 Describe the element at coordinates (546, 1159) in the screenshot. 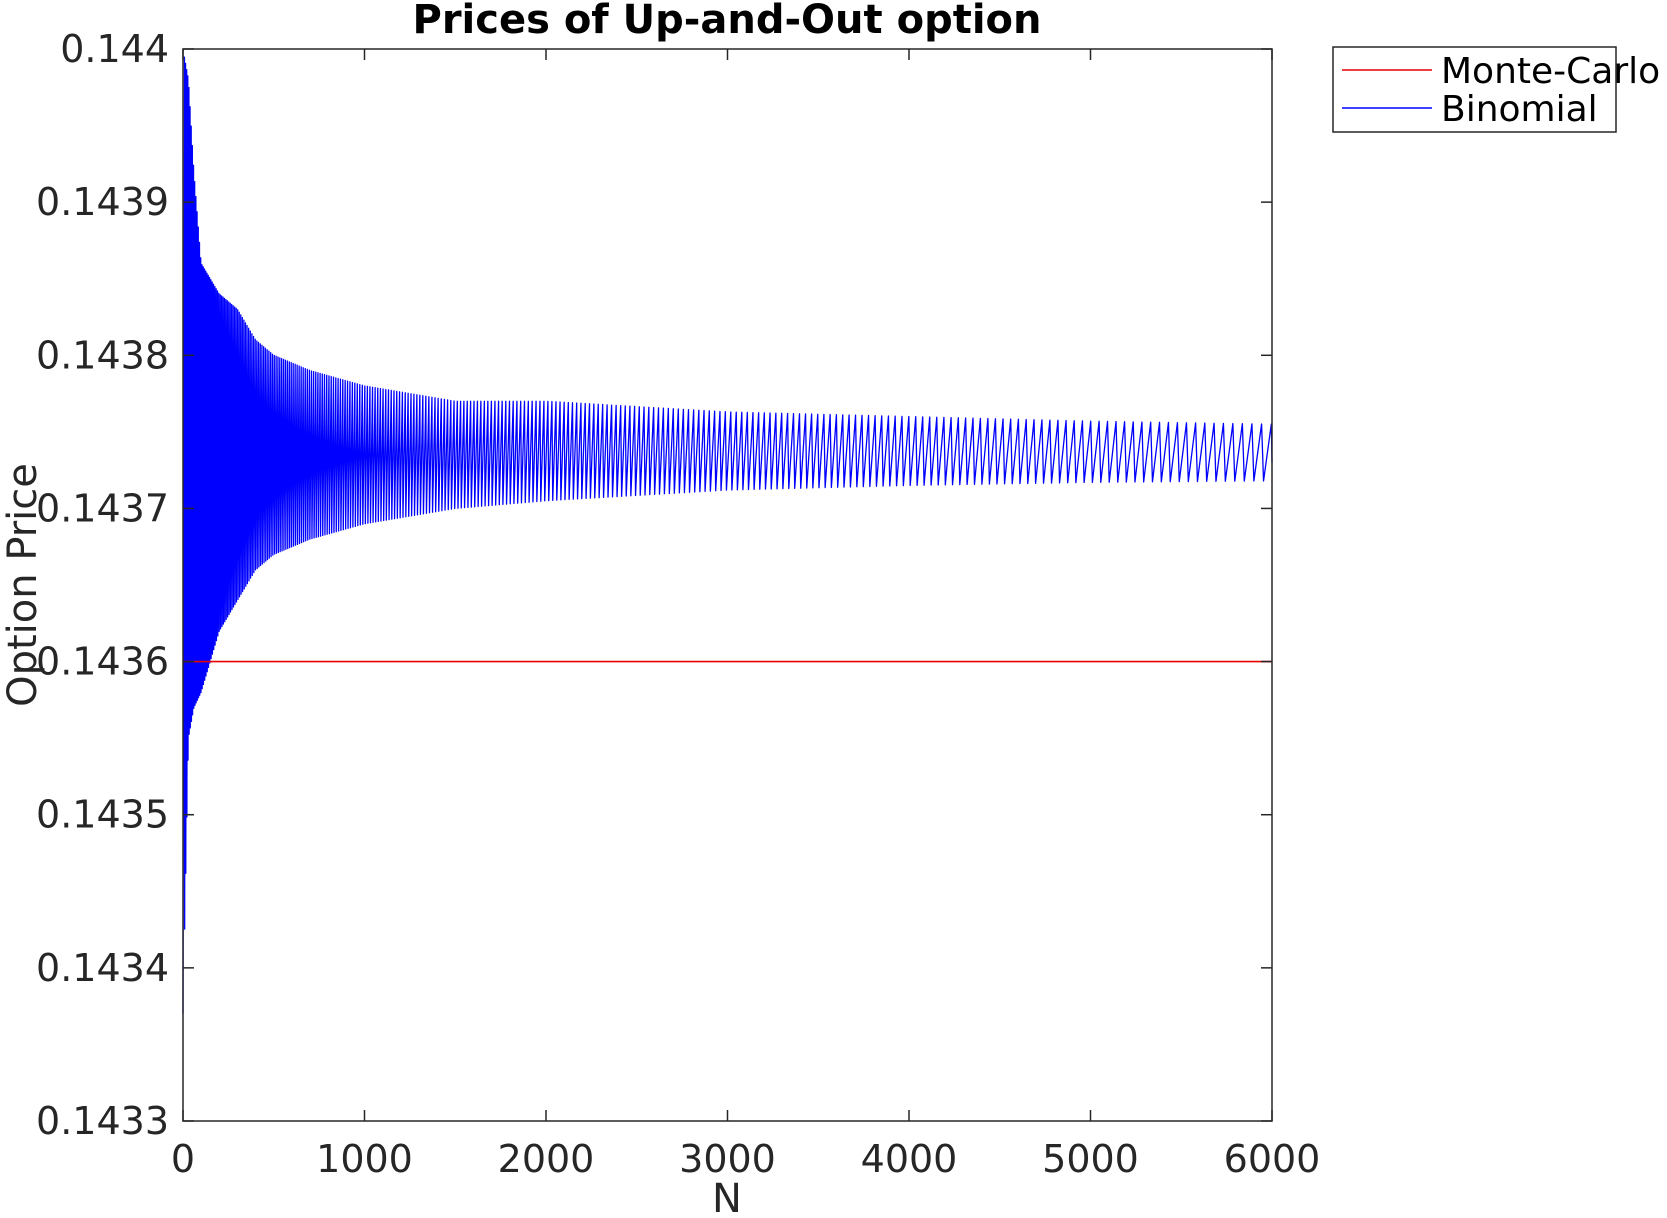

I see `x-tick-label: 2000` at that location.